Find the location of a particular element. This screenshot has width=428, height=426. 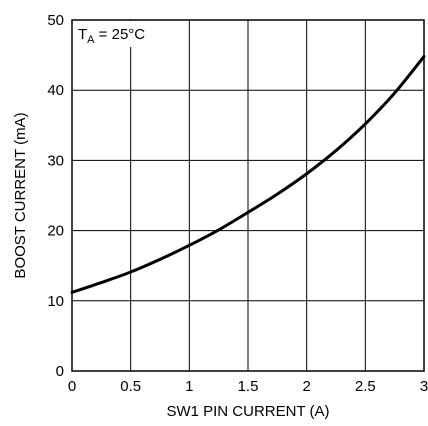

y-tick-label: 50 is located at coordinates (55, 20).